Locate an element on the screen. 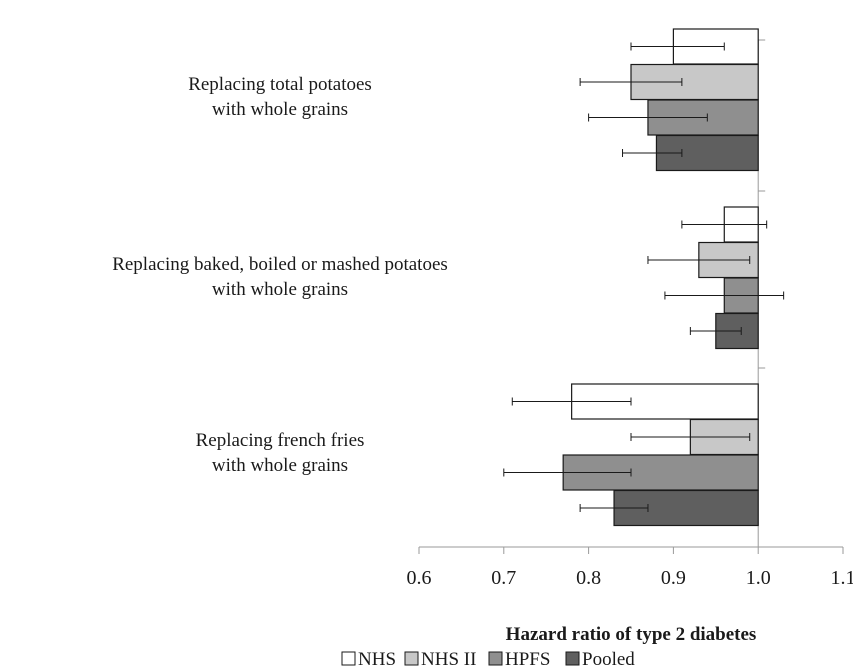  x-tick-label: 0.8 is located at coordinates (588, 578).